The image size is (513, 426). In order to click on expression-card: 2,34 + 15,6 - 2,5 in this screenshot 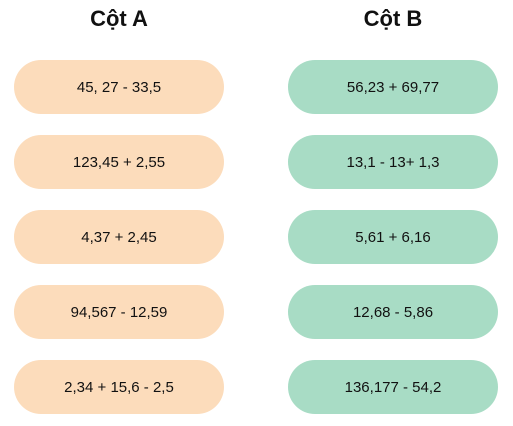, I will do `click(119, 387)`.